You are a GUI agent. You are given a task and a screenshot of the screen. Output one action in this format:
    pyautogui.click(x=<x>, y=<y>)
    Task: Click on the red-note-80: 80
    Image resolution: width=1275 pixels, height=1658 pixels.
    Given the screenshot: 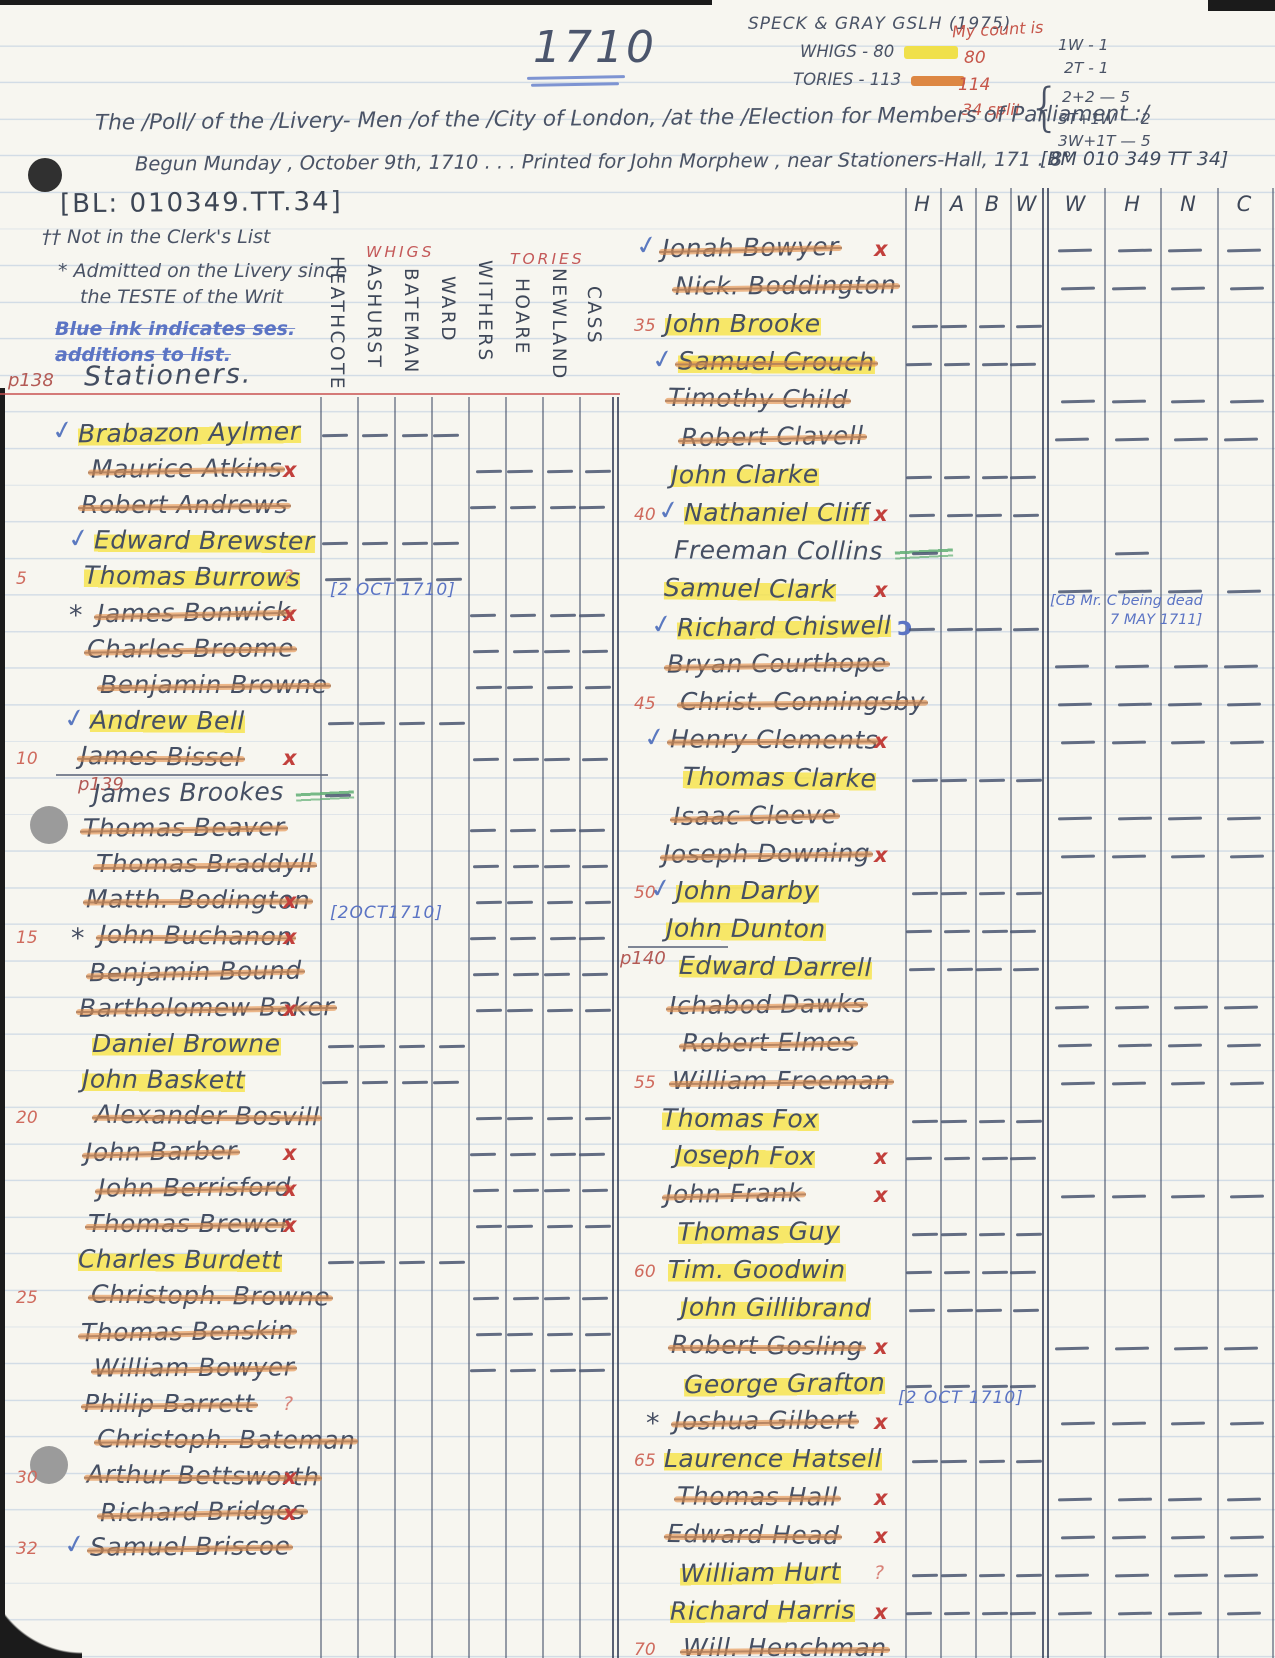 What is the action you would take?
    pyautogui.click(x=975, y=58)
    